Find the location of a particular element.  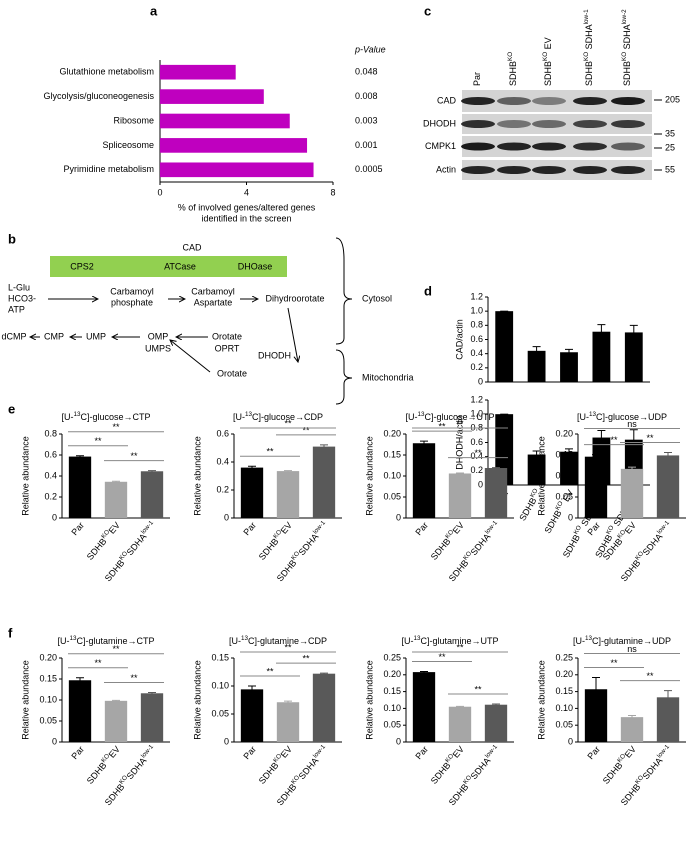

y-tick-label: 0.8 is located at coordinates (476, 325).